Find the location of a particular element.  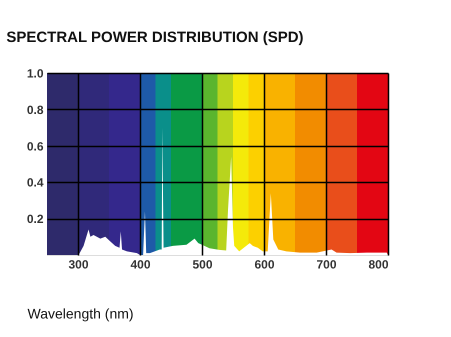

y-tick-label: 0.2 is located at coordinates (35, 219).